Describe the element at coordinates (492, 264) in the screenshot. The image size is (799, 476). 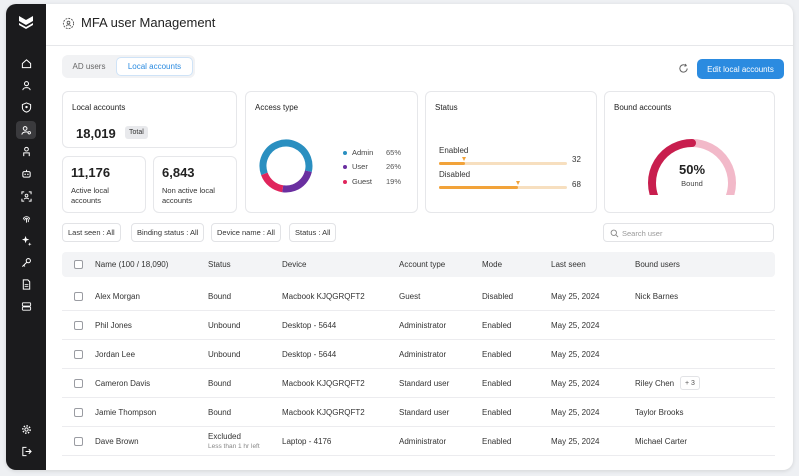
I see `column-header-mode: Mode` at that location.